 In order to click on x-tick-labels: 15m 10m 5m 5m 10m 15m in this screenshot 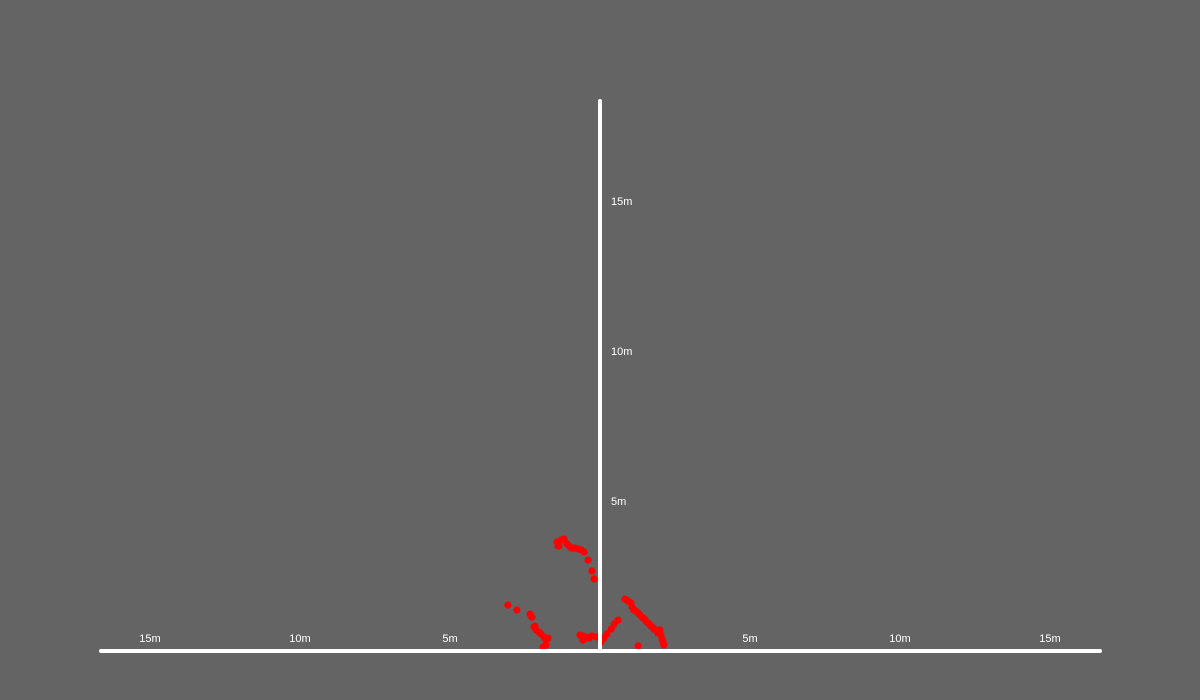, I will do `click(599, 639)`.